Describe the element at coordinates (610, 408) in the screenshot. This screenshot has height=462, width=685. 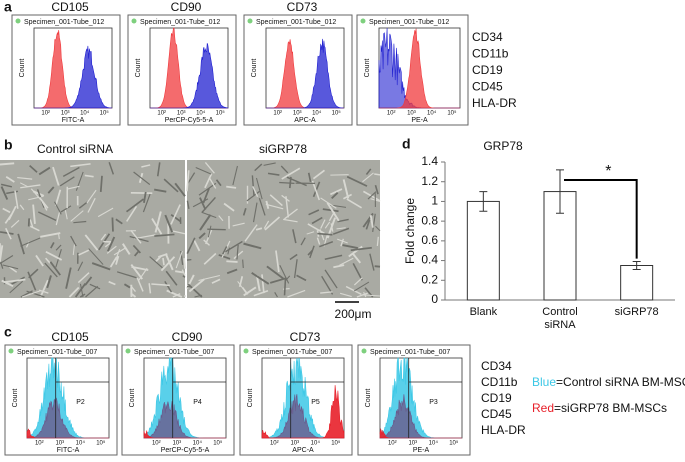
I see `legend-text: =siGRP78 BM-MSCs` at that location.